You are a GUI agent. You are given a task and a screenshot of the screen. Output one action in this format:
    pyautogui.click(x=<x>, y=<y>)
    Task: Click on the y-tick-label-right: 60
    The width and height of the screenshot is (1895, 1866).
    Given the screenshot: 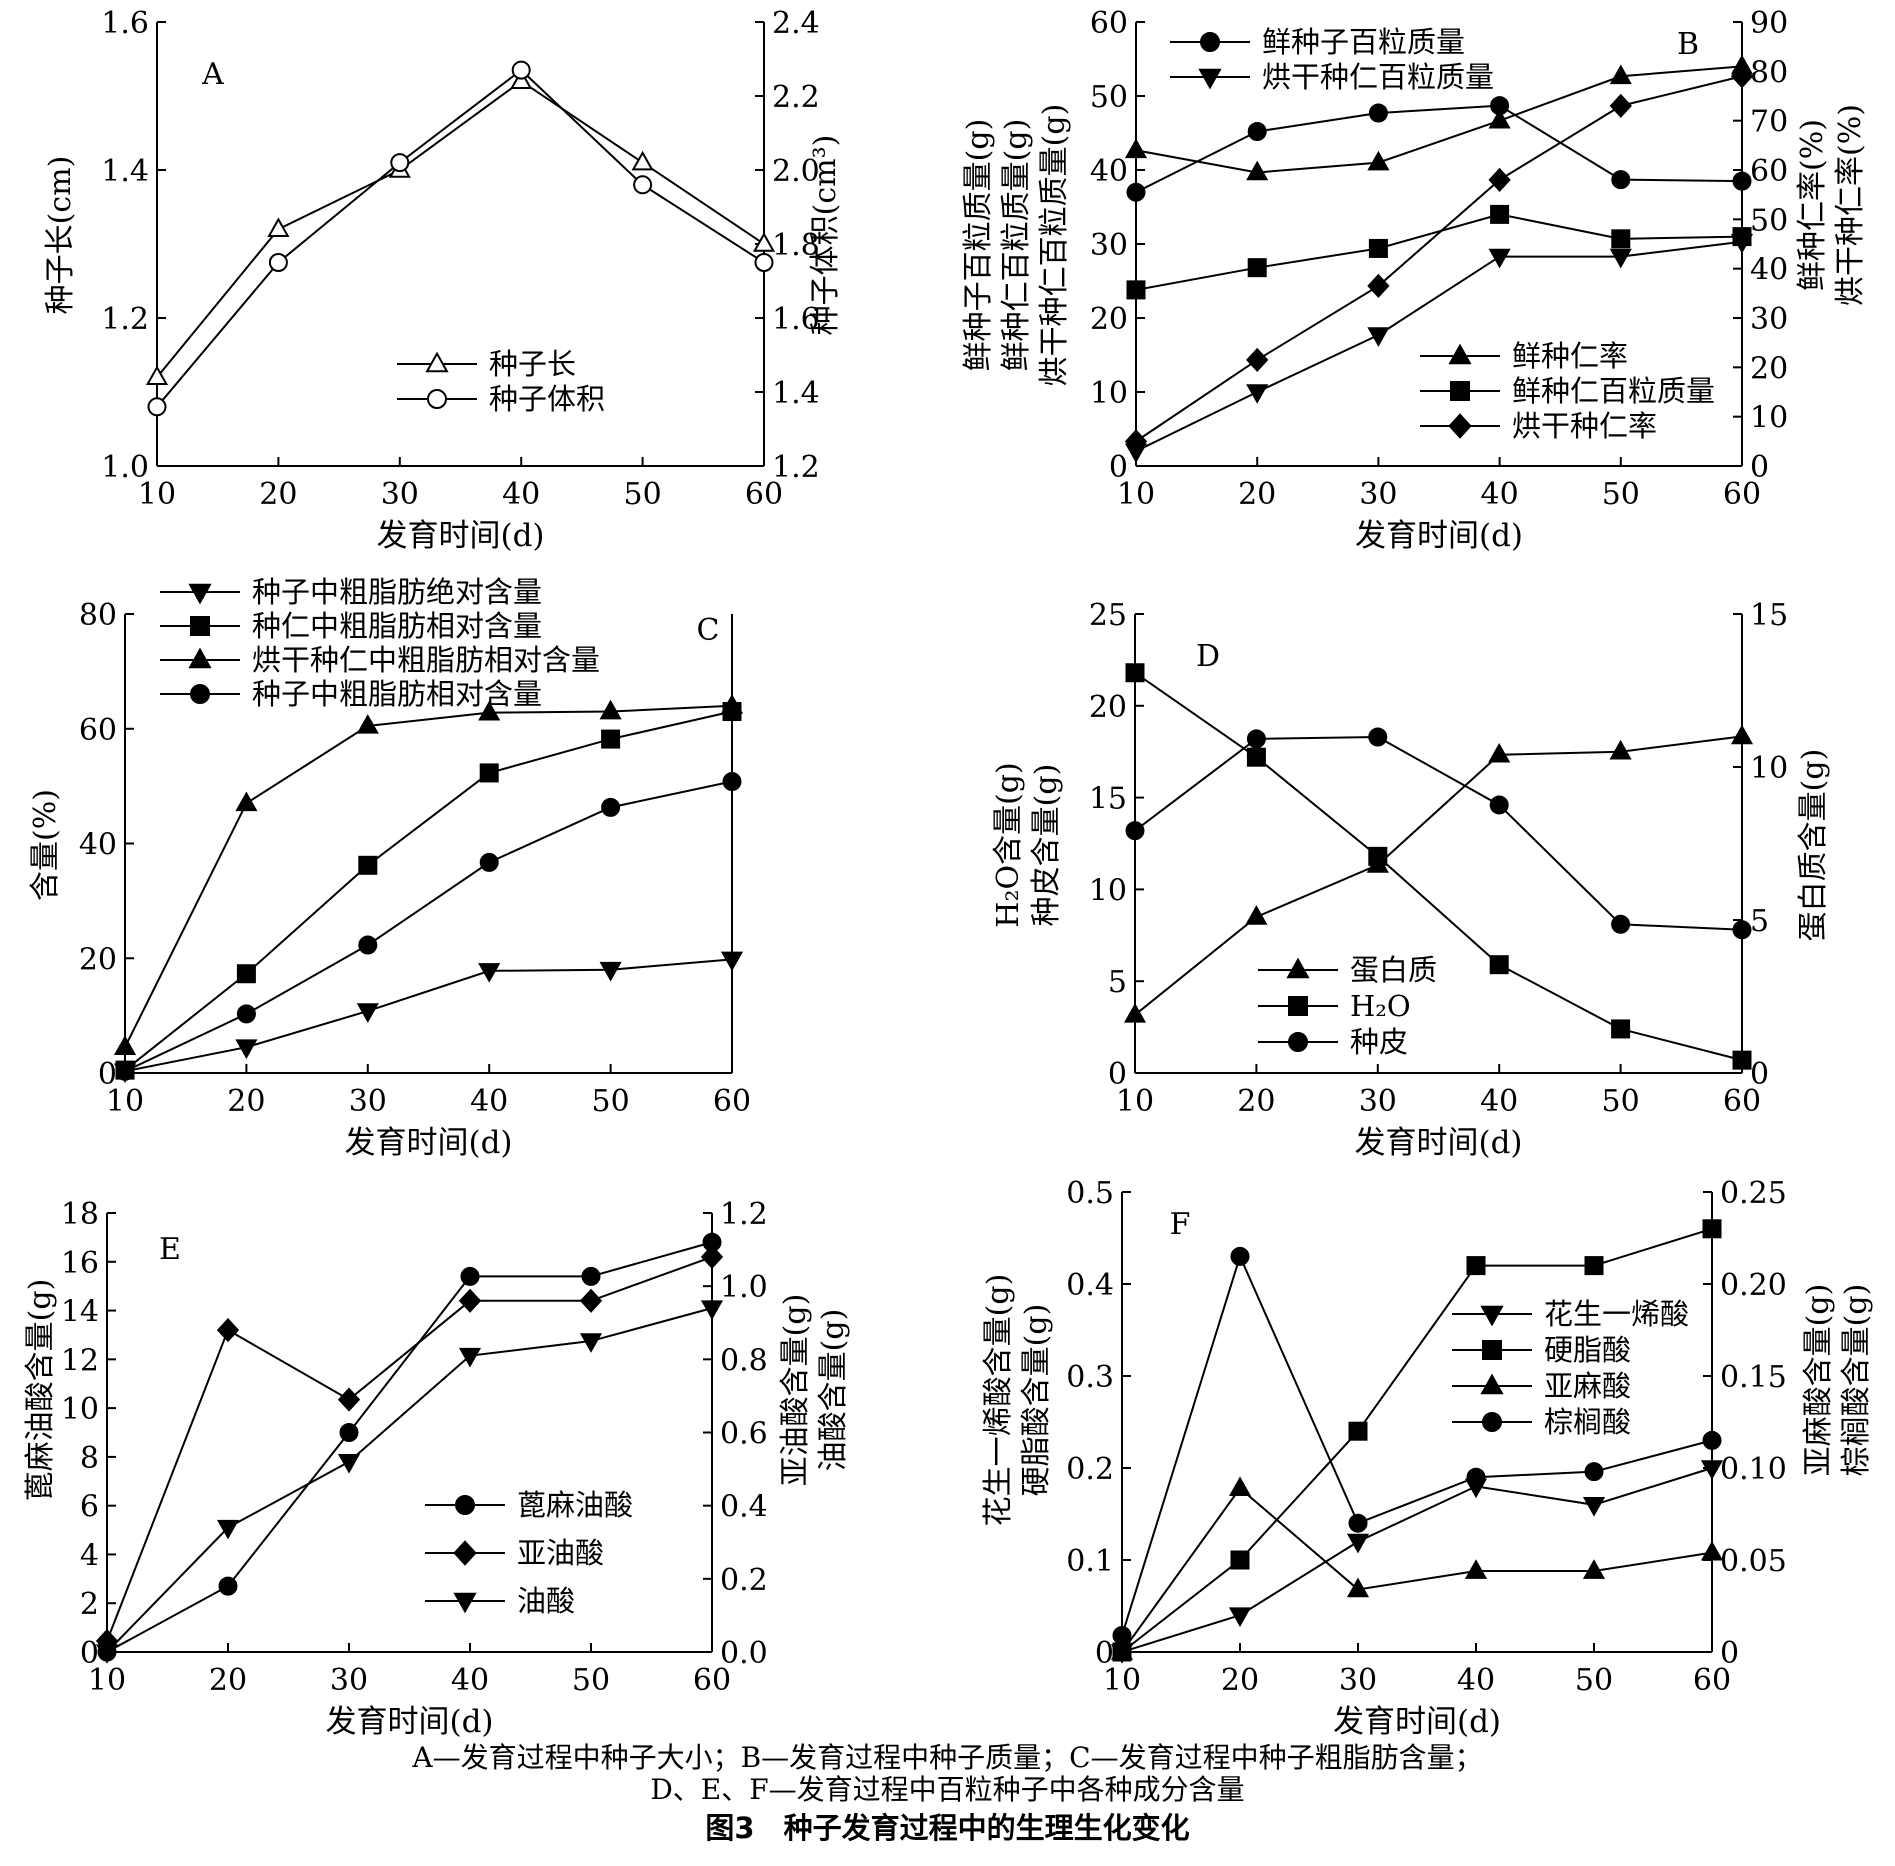 What is the action you would take?
    pyautogui.click(x=1769, y=171)
    